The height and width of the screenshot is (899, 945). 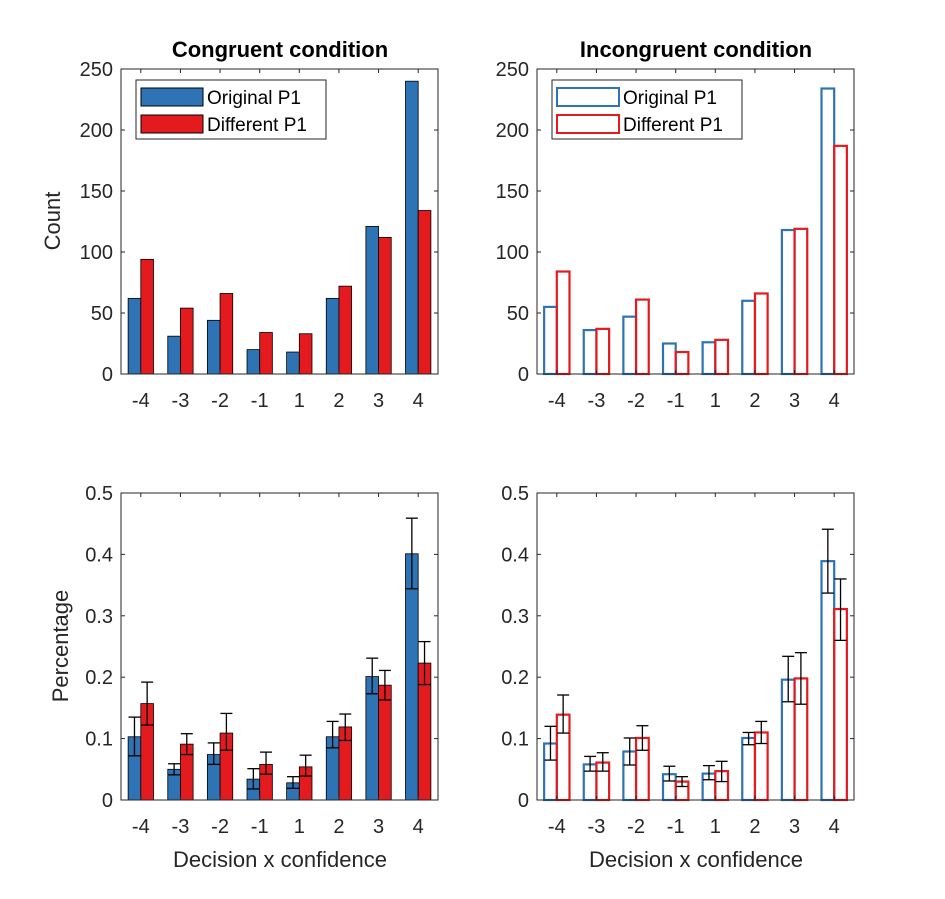 What do you see at coordinates (187, 341) in the screenshot?
I see `bar-different--3` at bounding box center [187, 341].